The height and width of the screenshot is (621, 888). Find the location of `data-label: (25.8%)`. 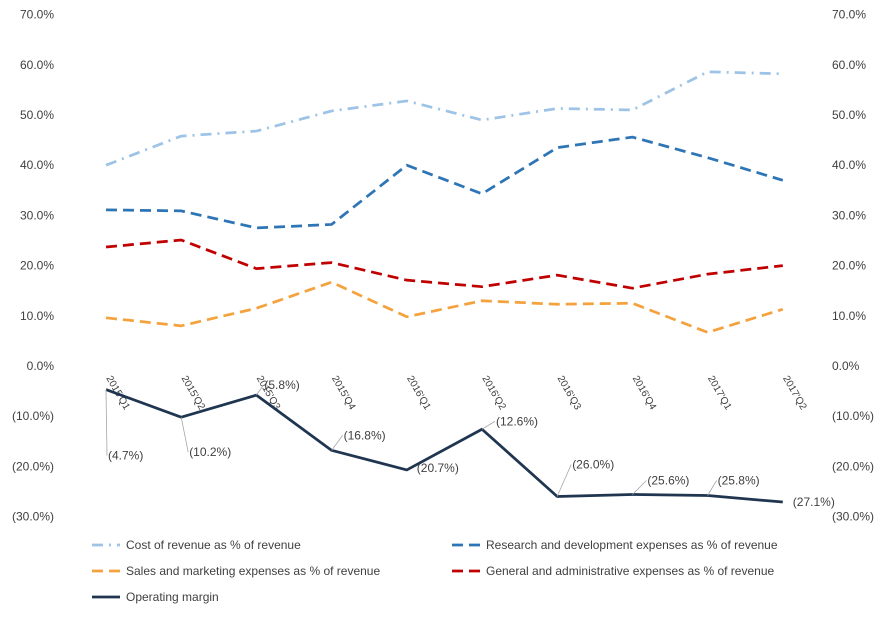

data-label: (25.8%) is located at coordinates (739, 481).